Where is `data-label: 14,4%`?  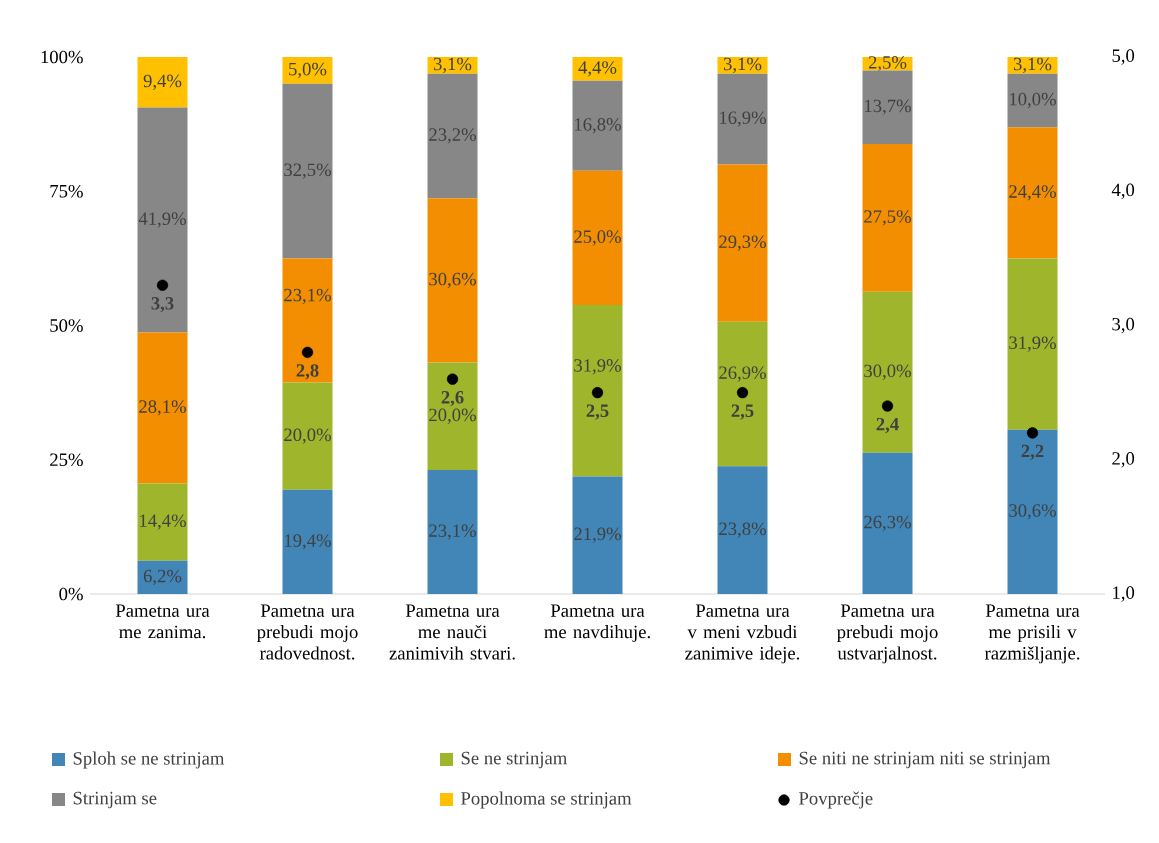 data-label: 14,4% is located at coordinates (163, 522).